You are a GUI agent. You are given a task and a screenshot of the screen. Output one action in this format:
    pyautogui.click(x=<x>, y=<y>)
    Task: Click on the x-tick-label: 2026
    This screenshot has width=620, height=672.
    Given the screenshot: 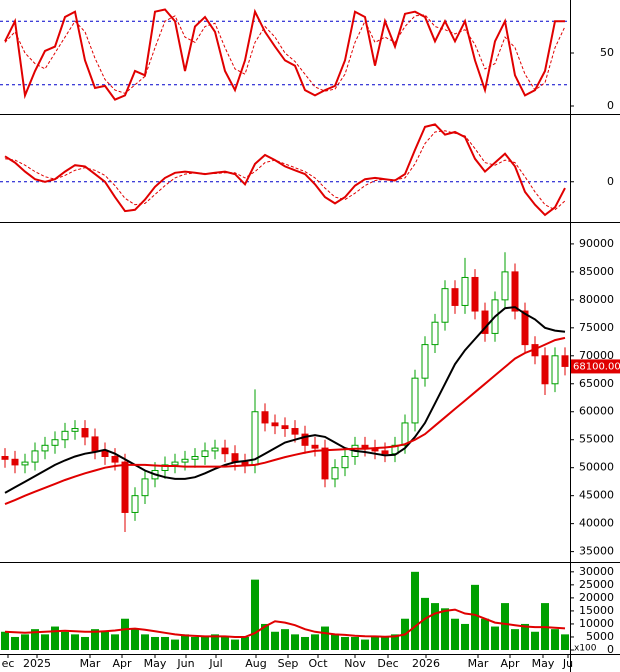 What is the action you would take?
    pyautogui.click(x=426, y=663)
    